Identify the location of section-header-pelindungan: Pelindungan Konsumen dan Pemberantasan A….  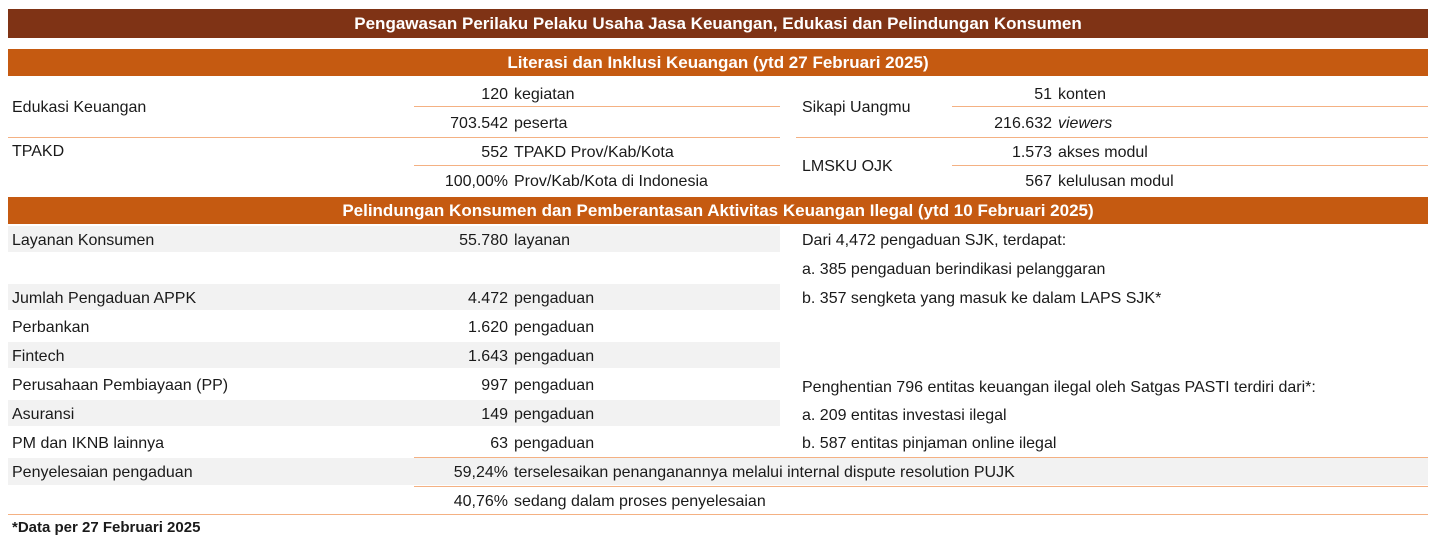
(718, 210).